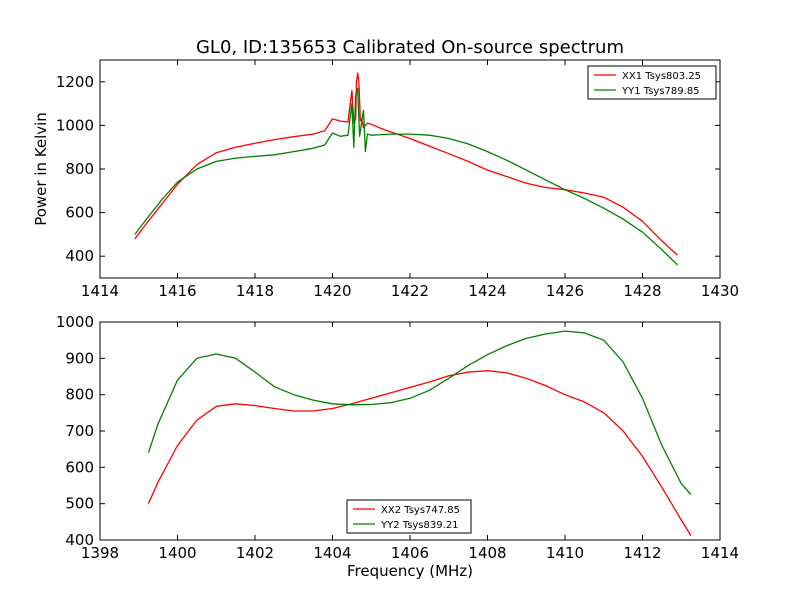 The image size is (800, 600). Describe the element at coordinates (79, 467) in the screenshot. I see `y-tick-label-bottom-2: 600` at that location.